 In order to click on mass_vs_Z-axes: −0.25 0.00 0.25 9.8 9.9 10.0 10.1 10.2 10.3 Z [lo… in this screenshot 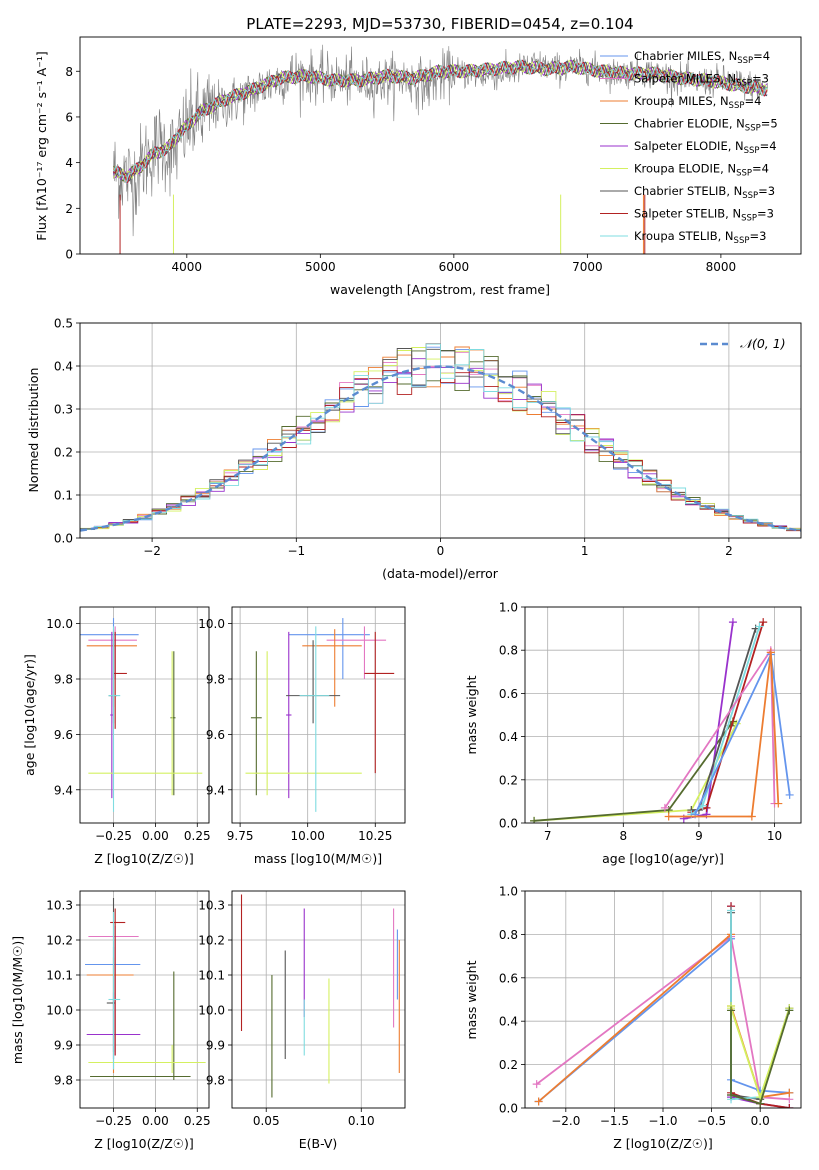, I will do `click(110, 1020)`.